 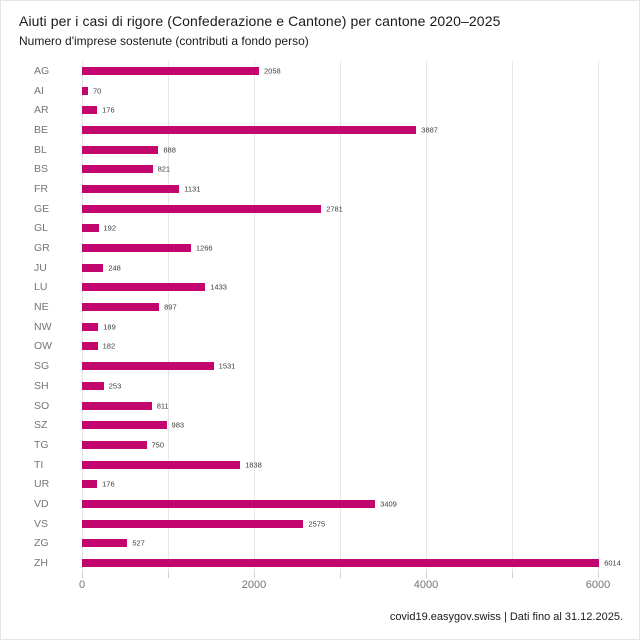 What do you see at coordinates (321, 71) in the screenshot?
I see `chart-row: AG 2058` at bounding box center [321, 71].